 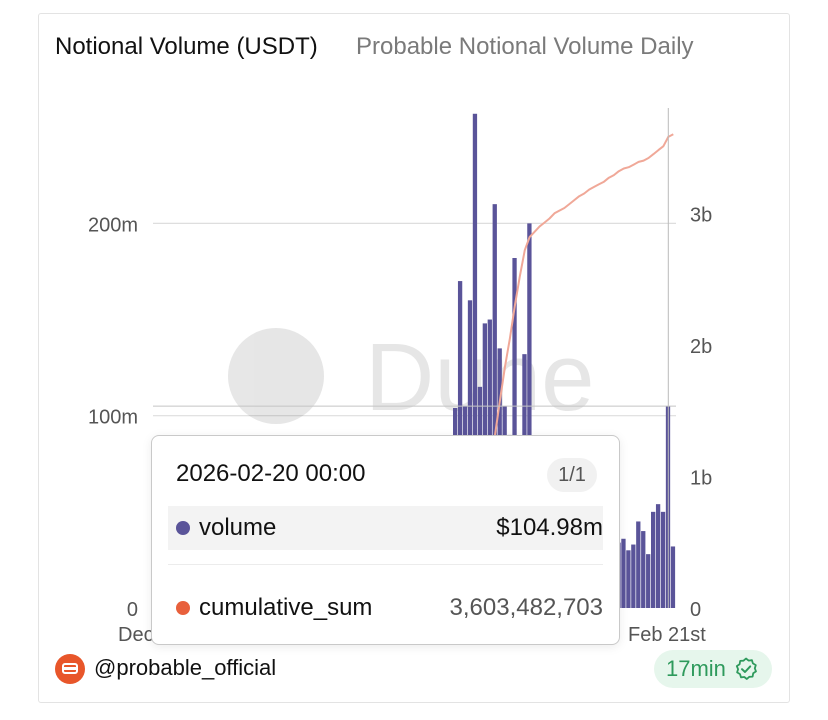 I want to click on tooltip-divider, so click(x=385, y=564).